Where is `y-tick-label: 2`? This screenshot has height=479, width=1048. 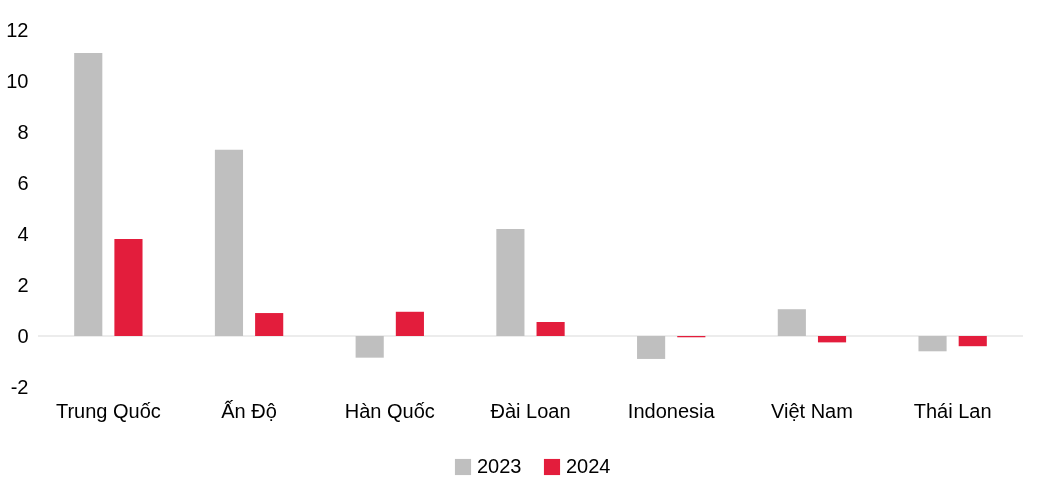
y-tick-label: 2 is located at coordinates (23, 284).